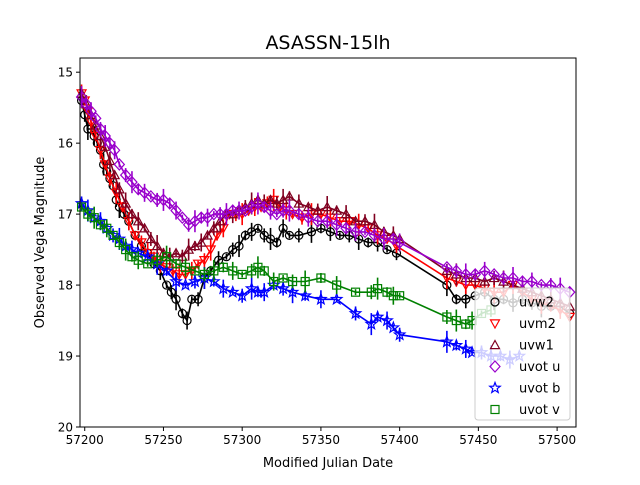 The width and height of the screenshot is (640, 485). I want to click on y-axis-label: Observed Vega Magnitude, so click(40, 243).